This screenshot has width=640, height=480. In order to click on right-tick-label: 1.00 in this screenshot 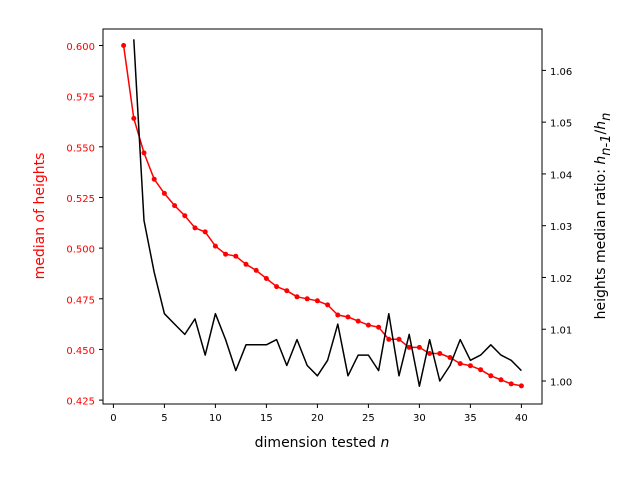, I will do `click(561, 383)`.